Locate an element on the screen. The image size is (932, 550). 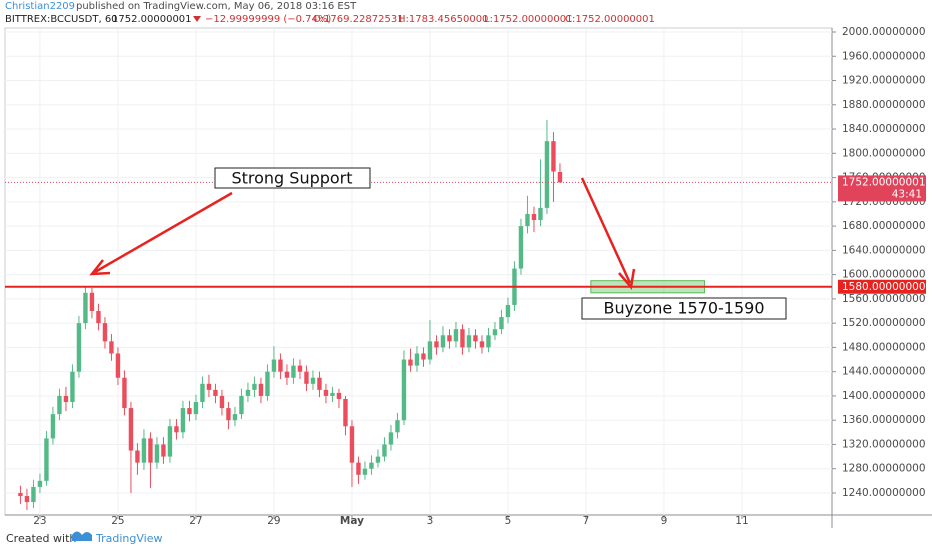
footer-brand: TradingView is located at coordinates (128, 538).